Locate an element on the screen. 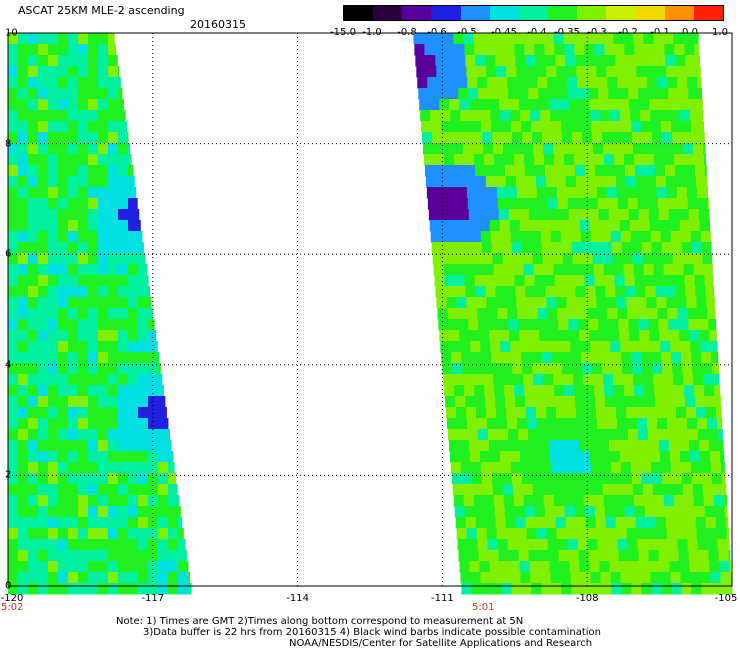 Image resolution: width=740 pixels, height=650 pixels. product-date: 20160315 is located at coordinates (218, 24).